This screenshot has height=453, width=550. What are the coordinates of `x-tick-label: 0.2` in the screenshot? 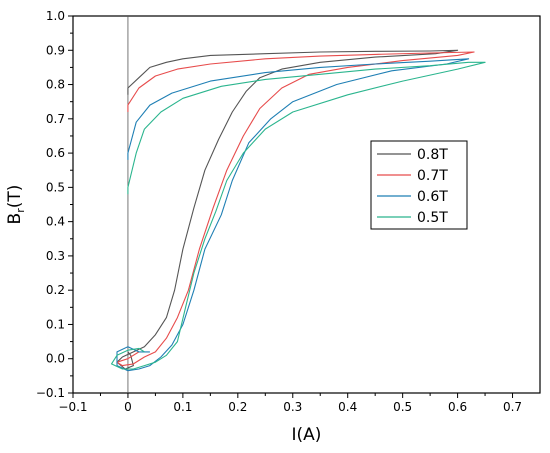 It's located at (237, 407).